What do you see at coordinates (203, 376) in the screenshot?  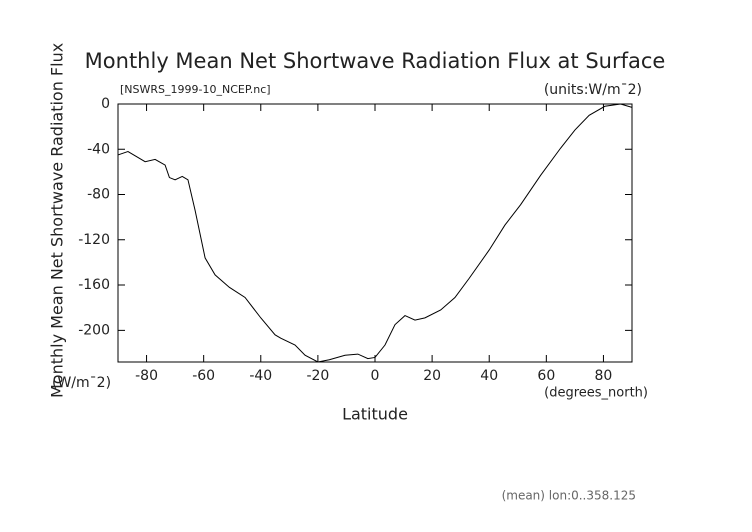 I see `x-tick-label: -60` at bounding box center [203, 376].